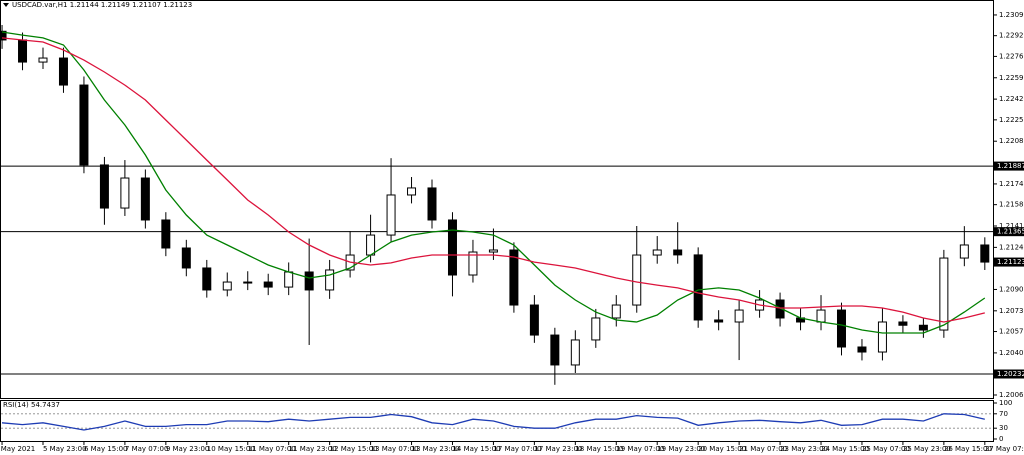 The image size is (1024, 455). Describe the element at coordinates (1011, 15) in the screenshot. I see `y-tick-label: 1.23090` at that location.